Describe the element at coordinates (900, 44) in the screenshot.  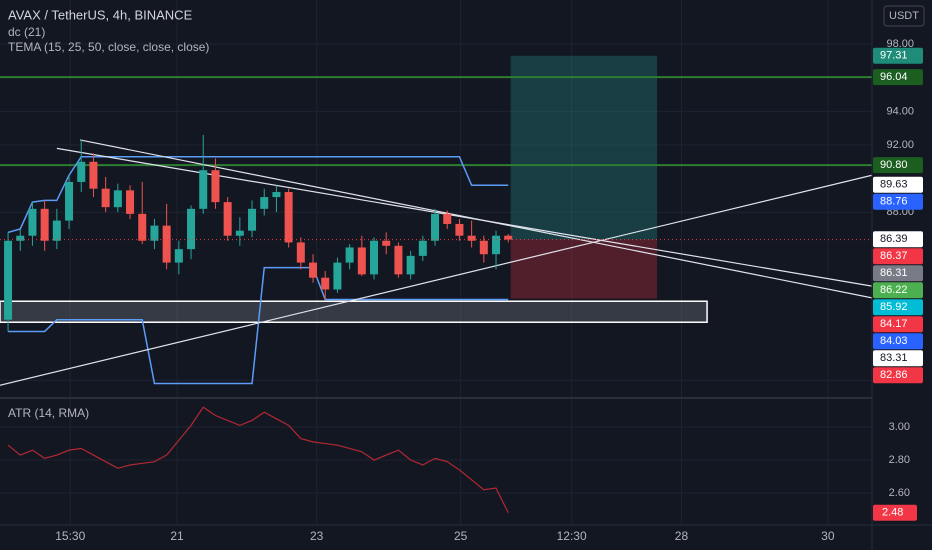
I see `y-tick-label: 98.00` at that location.